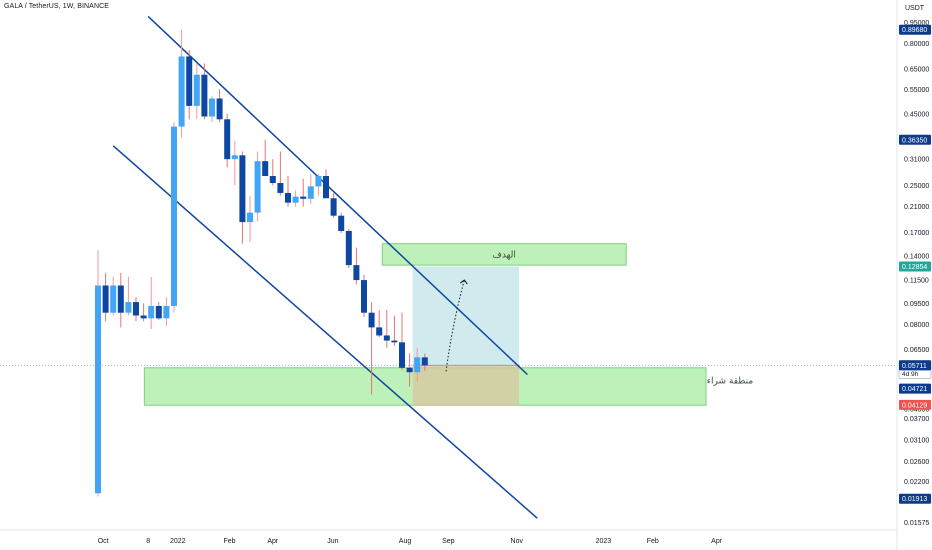 This screenshot has width=932, height=550. Describe the element at coordinates (916, 257) in the screenshot. I see `price-tick-label: 0.14000` at that location.